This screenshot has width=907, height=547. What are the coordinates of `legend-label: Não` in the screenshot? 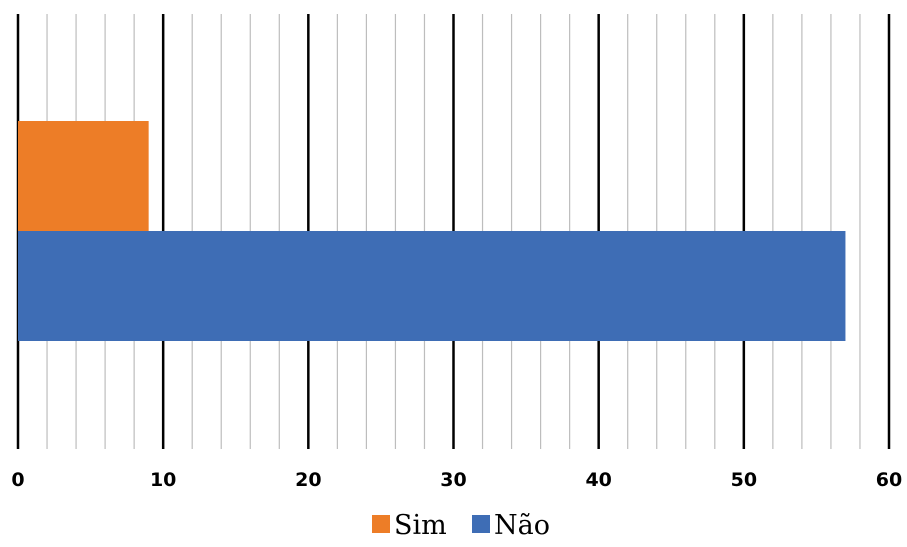 It's located at (522, 525).